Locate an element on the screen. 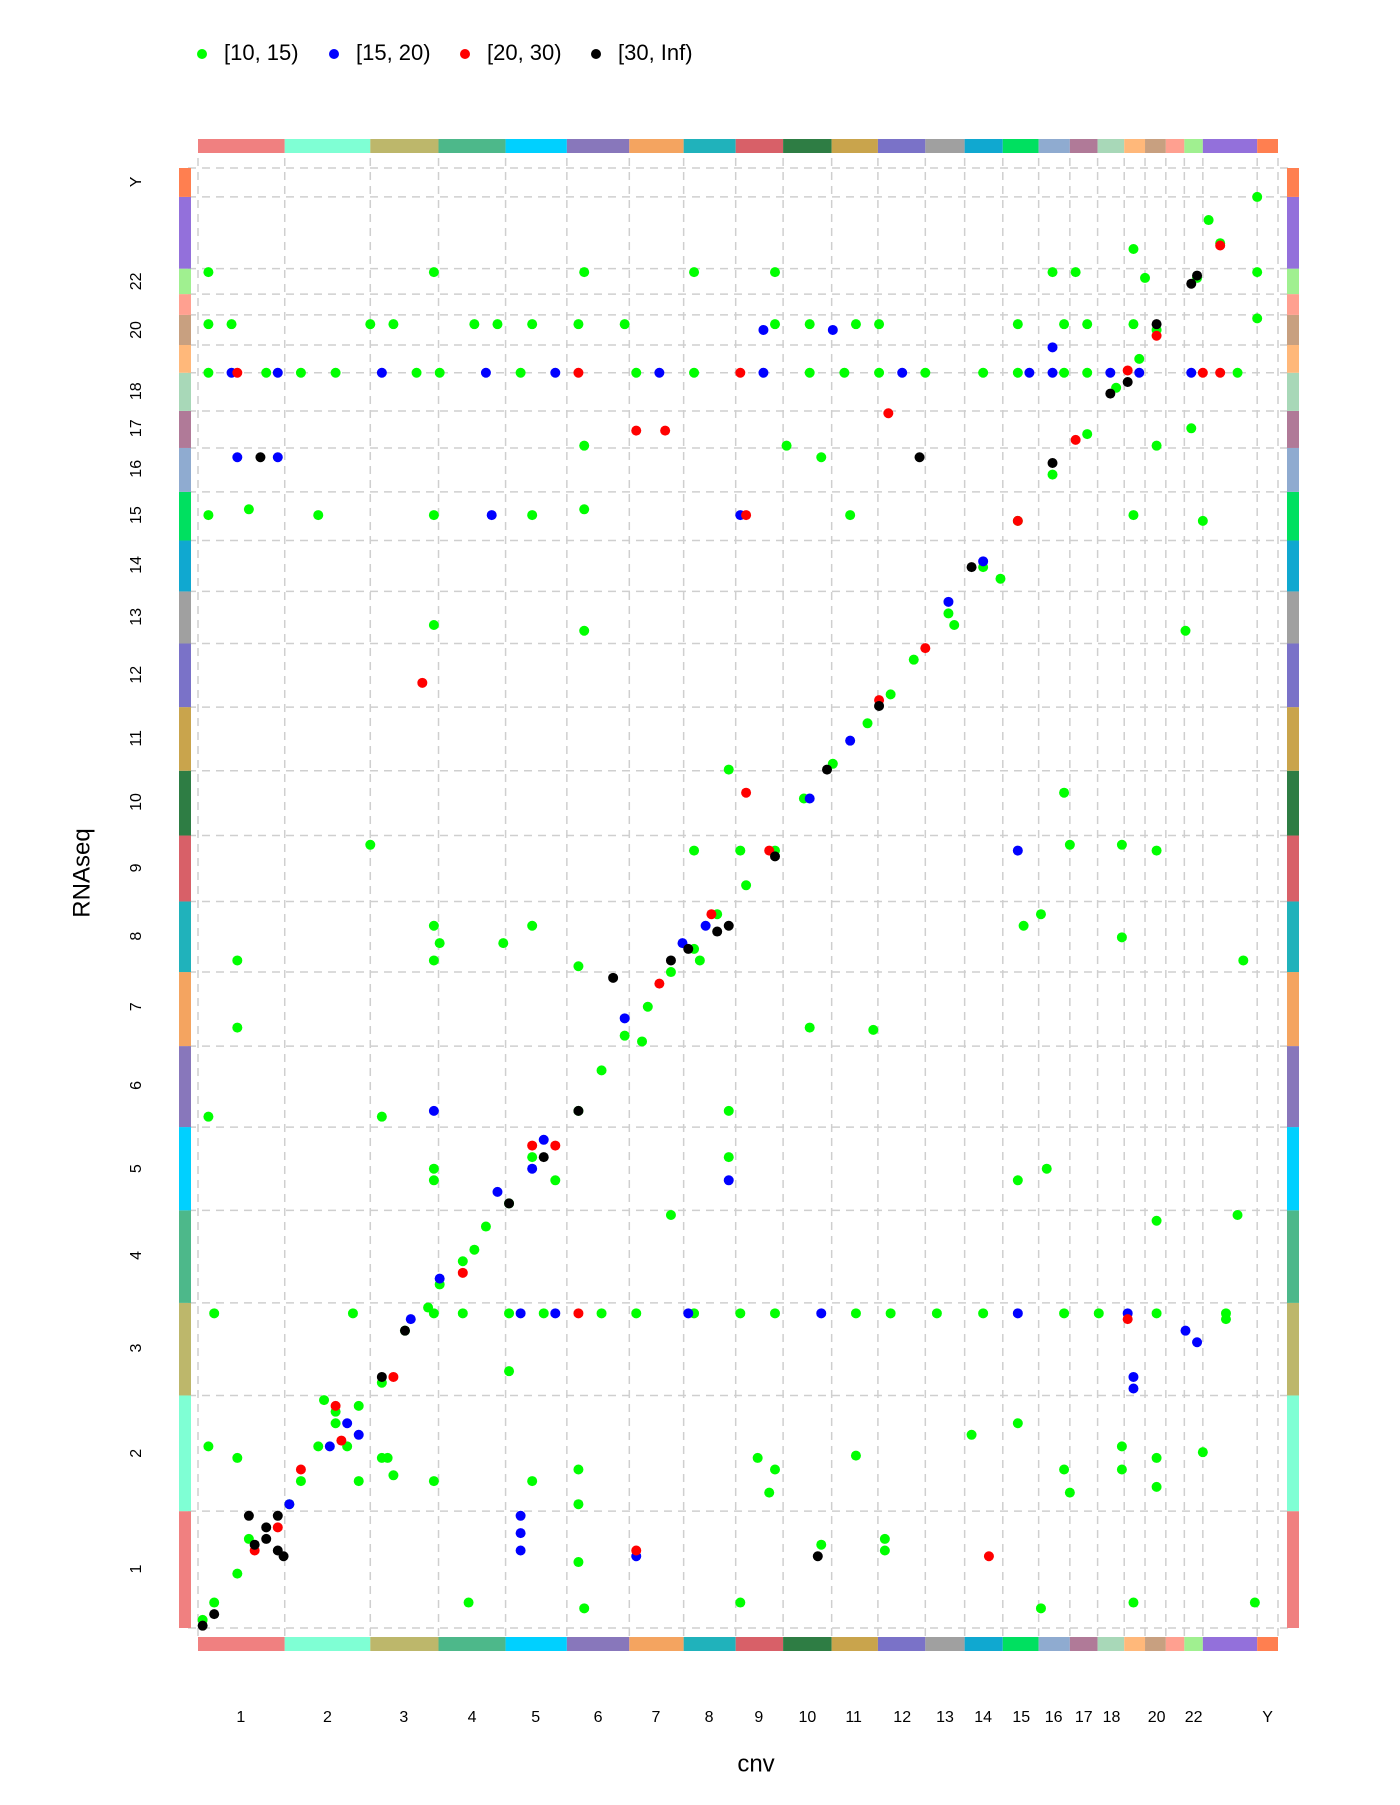 The width and height of the screenshot is (1400, 1805). y-tick-label: 18 is located at coordinates (136, 391).